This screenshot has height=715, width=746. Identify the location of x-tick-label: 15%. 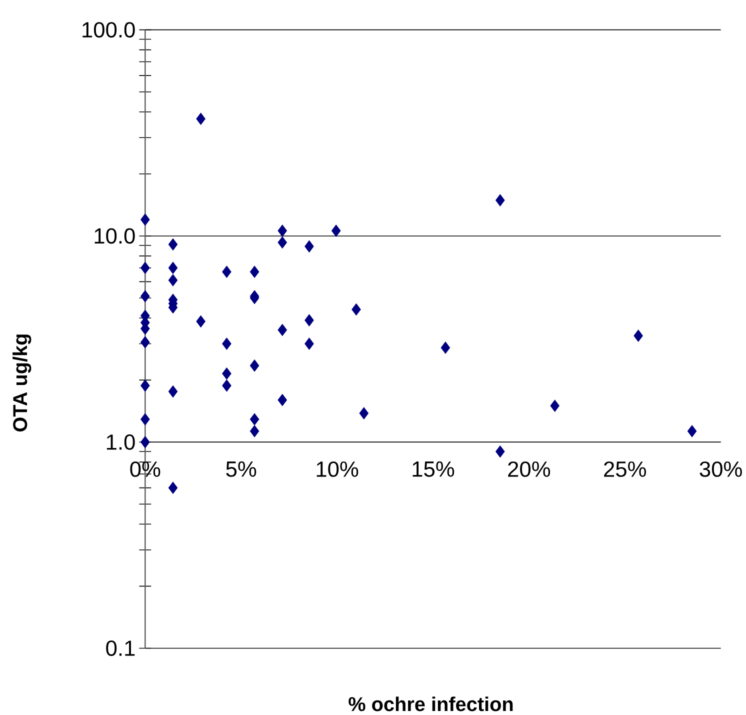
(433, 469).